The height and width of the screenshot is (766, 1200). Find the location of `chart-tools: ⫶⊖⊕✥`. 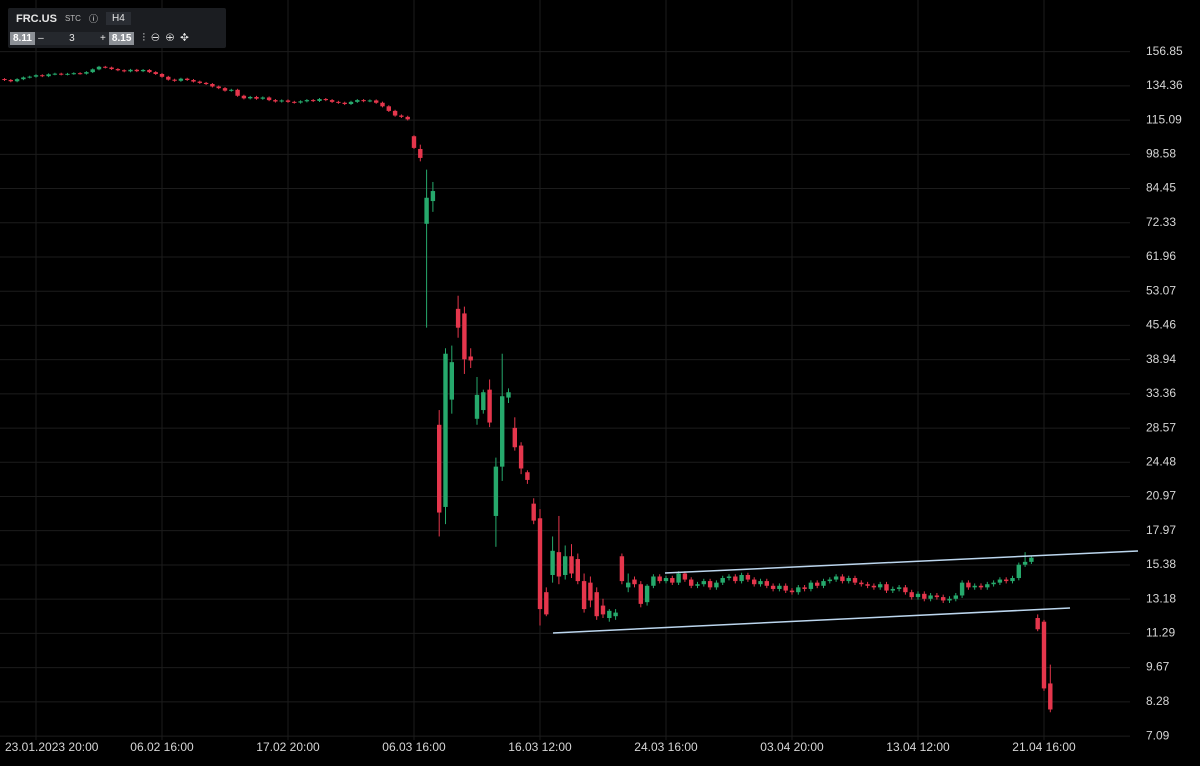

chart-tools: ⫶⊖⊕✥ is located at coordinates (168, 38).